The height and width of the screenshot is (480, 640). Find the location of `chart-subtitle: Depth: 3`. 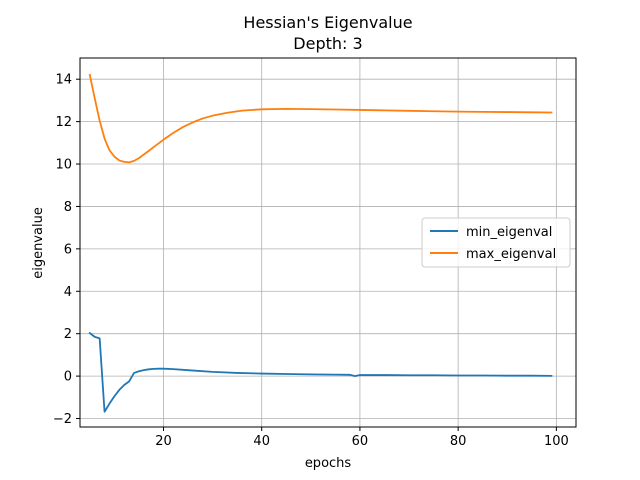

chart-subtitle: Depth: 3 is located at coordinates (327, 43).